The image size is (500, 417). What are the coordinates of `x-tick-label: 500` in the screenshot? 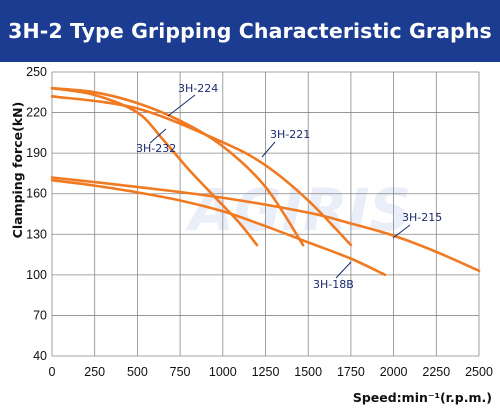 It's located at (137, 372).